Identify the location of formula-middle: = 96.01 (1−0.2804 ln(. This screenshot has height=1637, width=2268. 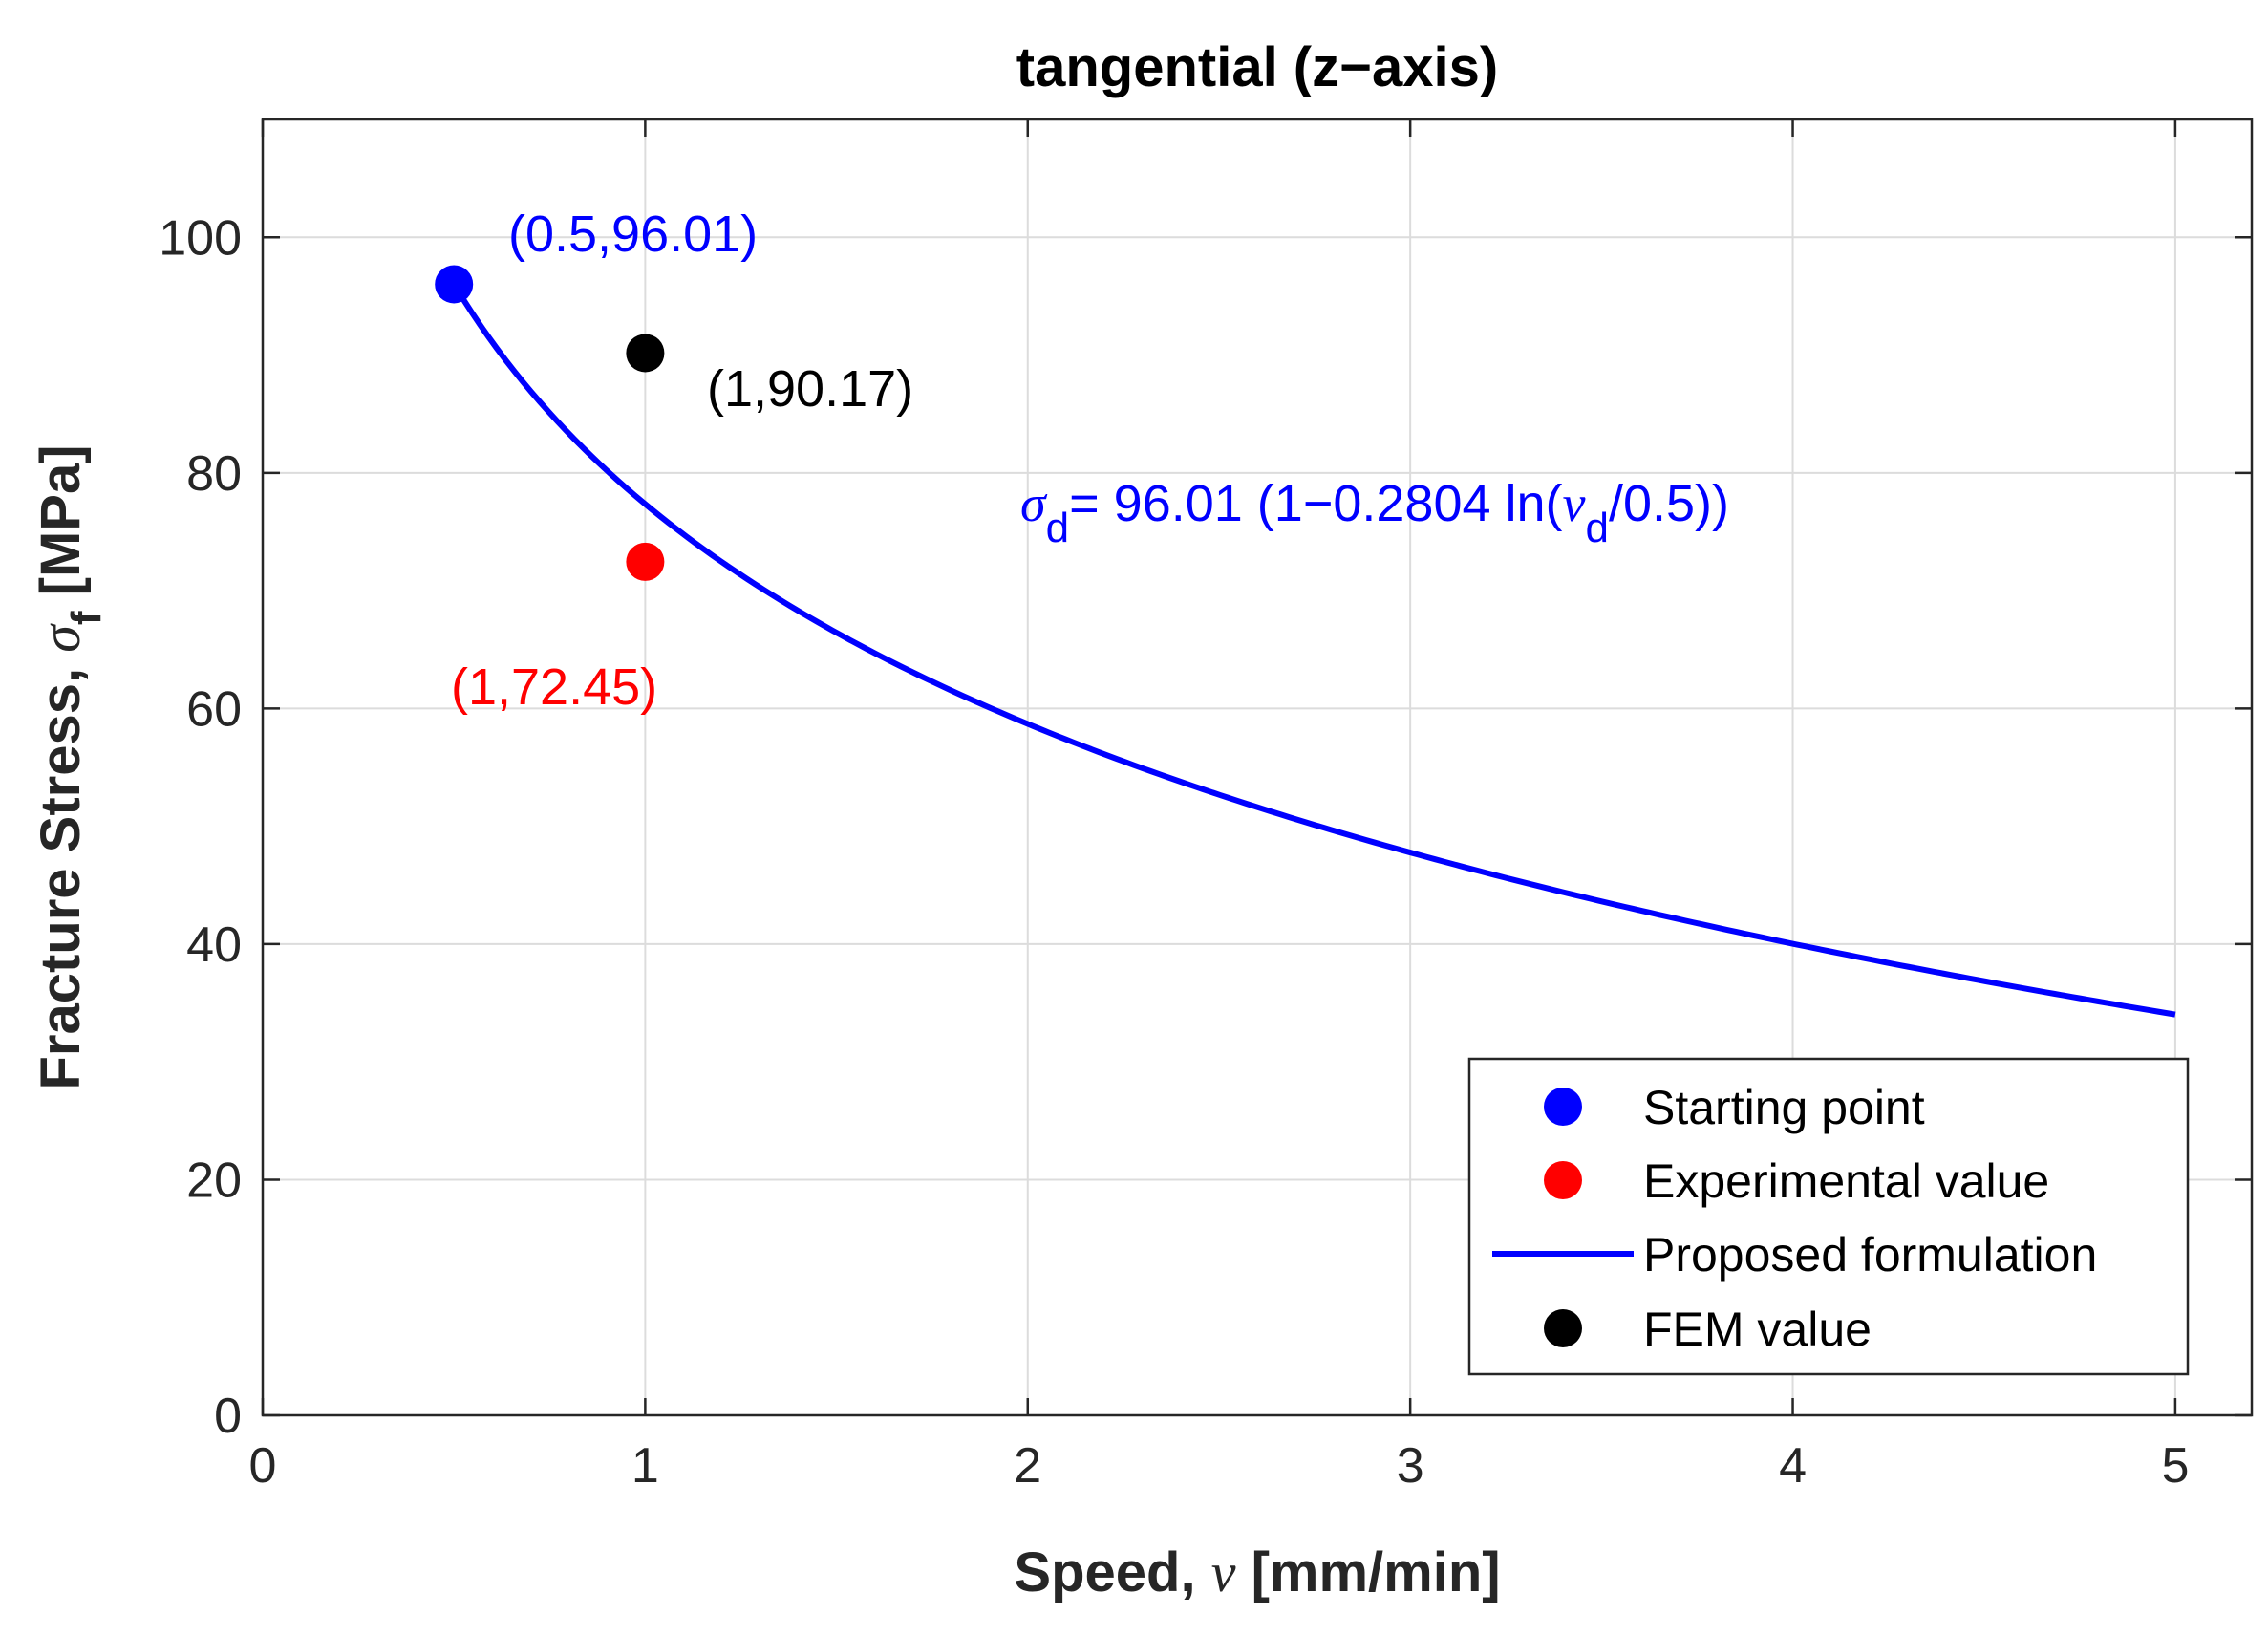
(1315, 503).